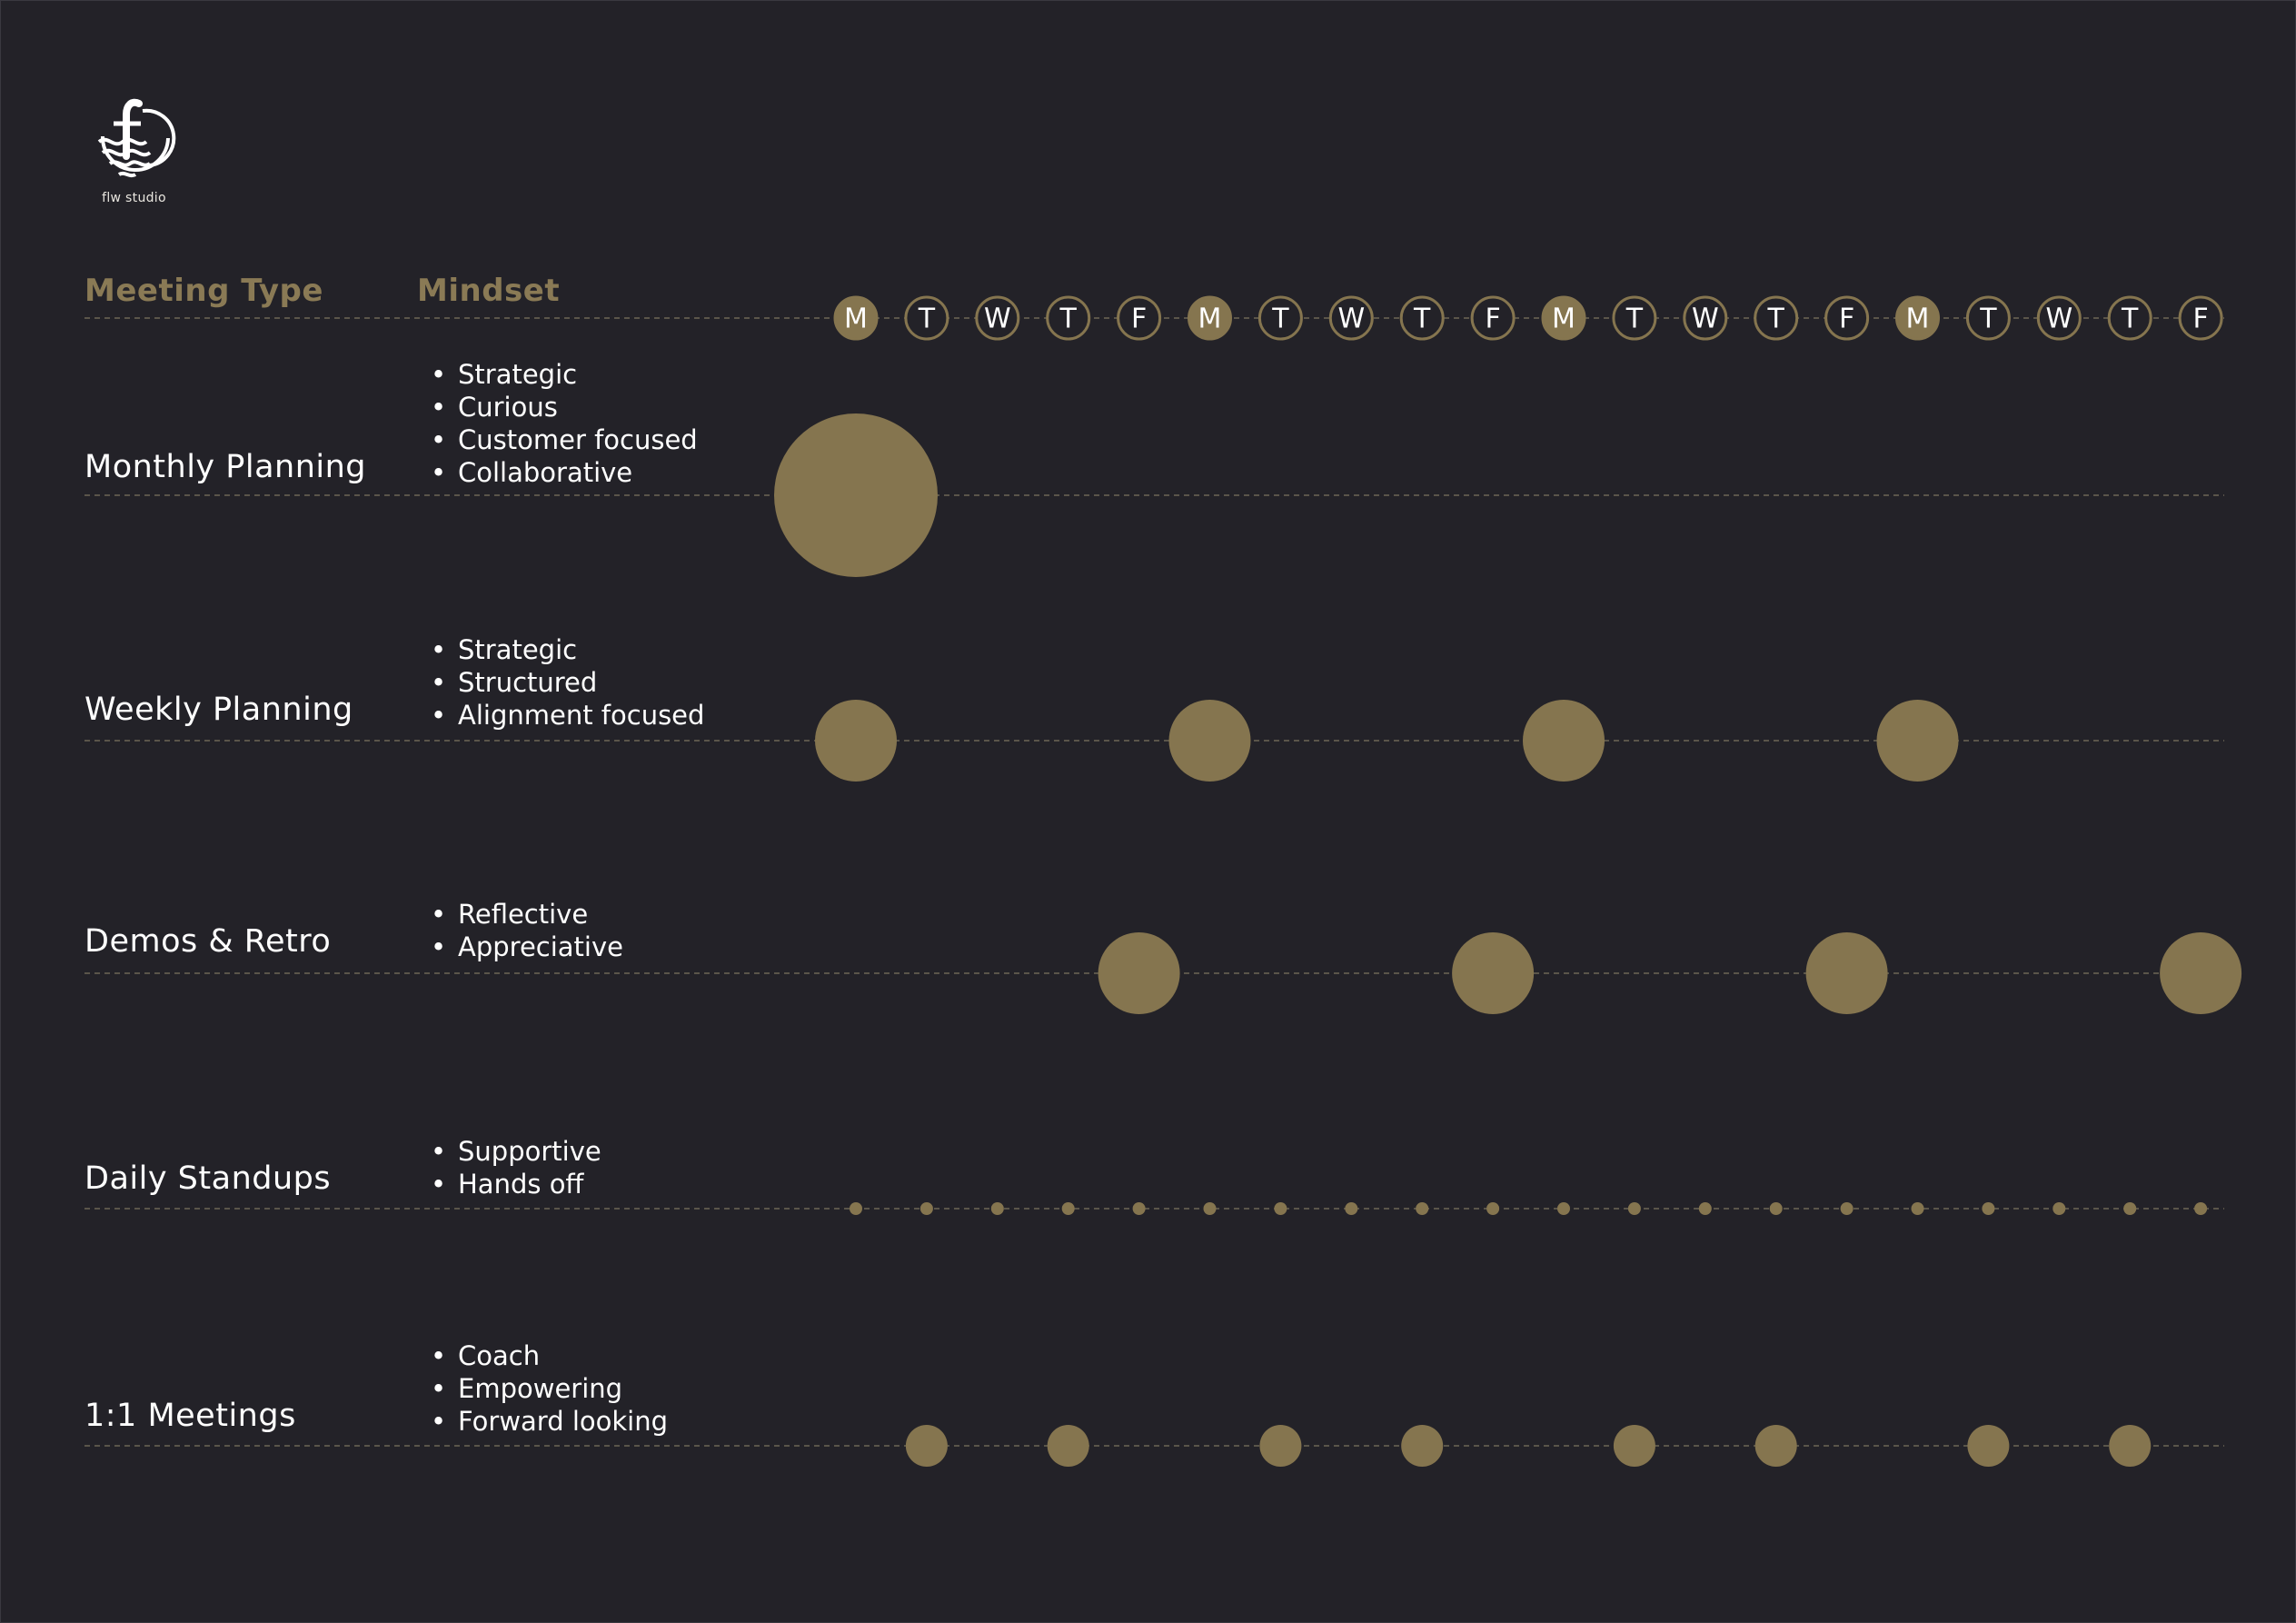 This screenshot has width=2296, height=1623. Describe the element at coordinates (567, 715) in the screenshot. I see `mindset-item: Alignment focused` at that location.